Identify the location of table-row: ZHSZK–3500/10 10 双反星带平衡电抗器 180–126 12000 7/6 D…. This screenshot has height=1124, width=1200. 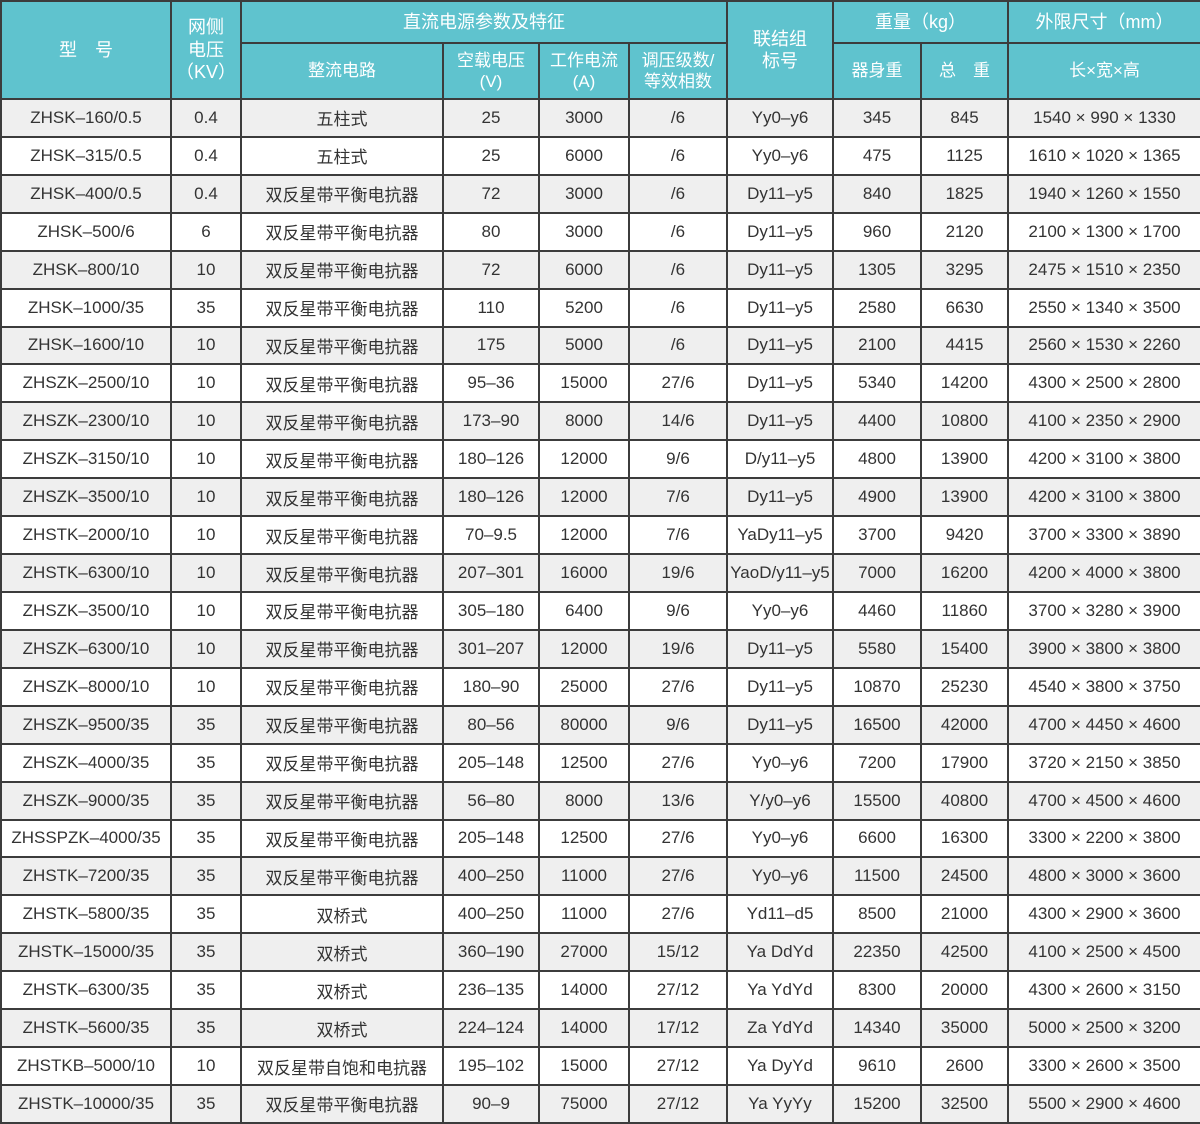
(600, 497).